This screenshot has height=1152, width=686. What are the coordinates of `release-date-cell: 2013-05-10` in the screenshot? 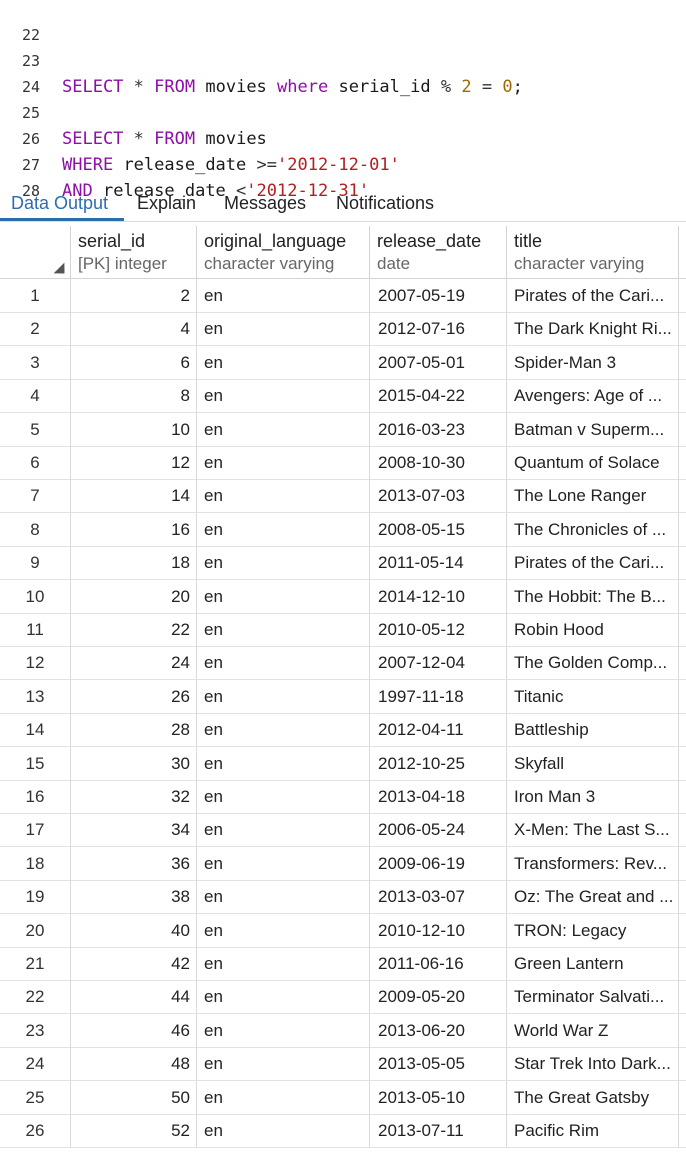 It's located at (438, 1097).